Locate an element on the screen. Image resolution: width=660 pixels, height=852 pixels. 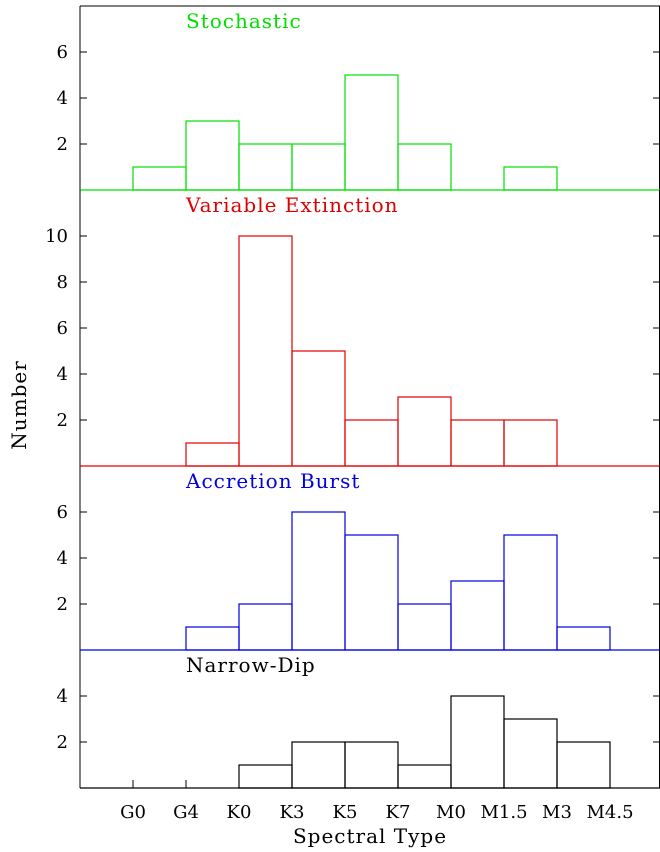
x-tick-label: K3 is located at coordinates (292, 812).